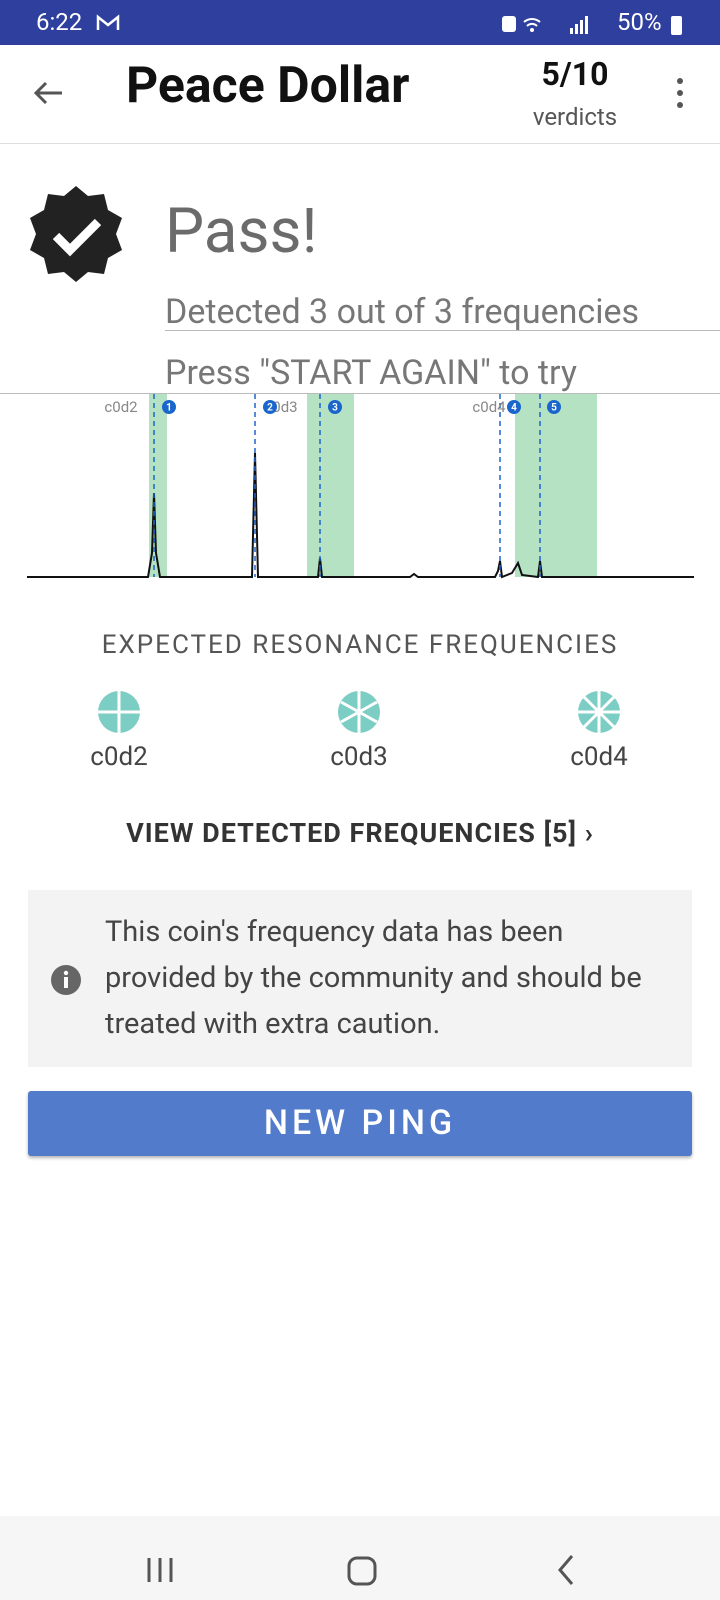  What do you see at coordinates (360, 833) in the screenshot?
I see `view-detected-link: VIEW DETECTED FREQUENCIES [5] ›` at bounding box center [360, 833].